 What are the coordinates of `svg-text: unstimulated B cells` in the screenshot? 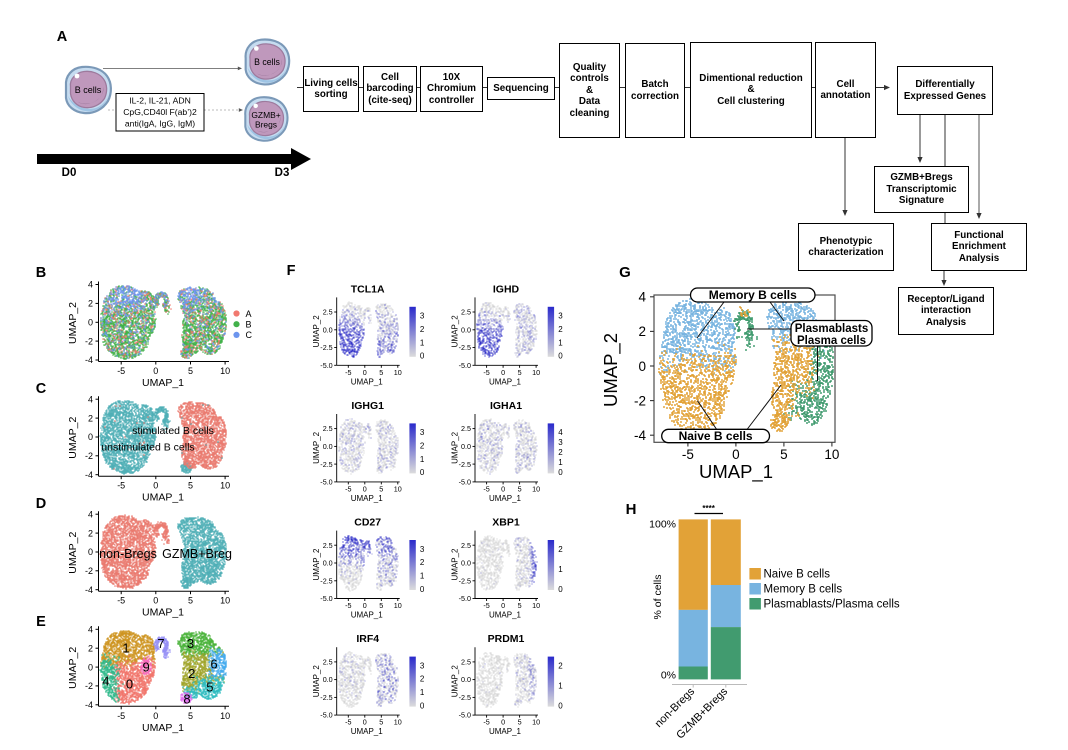 It's located at (147, 448).